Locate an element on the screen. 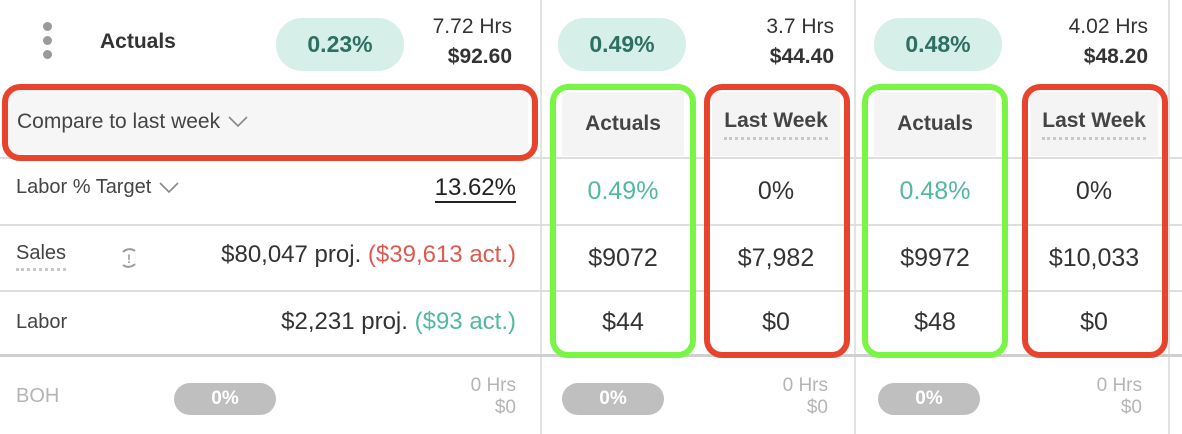 Image resolution: width=1182 pixels, height=434 pixels. boh-label: BOH is located at coordinates (38, 396).